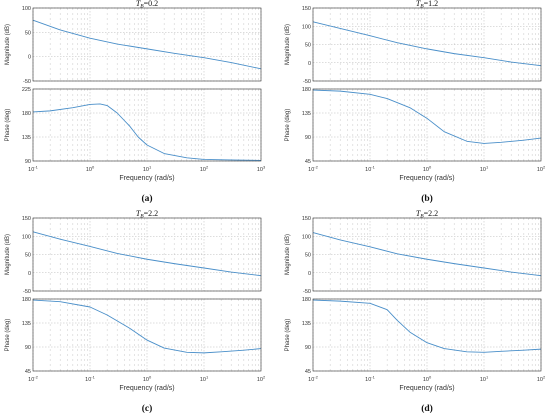 This screenshot has width=550, height=414. Describe the element at coordinates (26, 90) in the screenshot. I see `phase-y-tick-label: 225` at that location.